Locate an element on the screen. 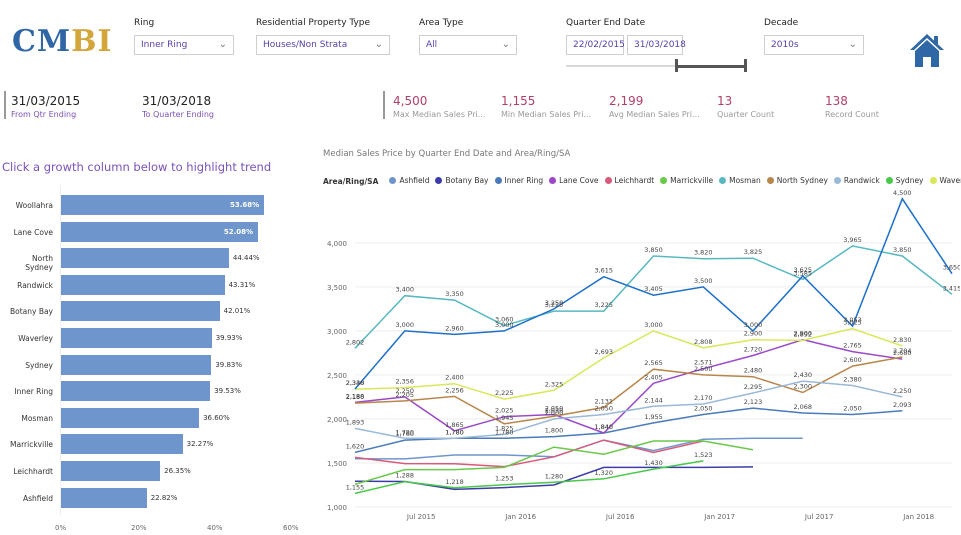  data-label: 2,704 is located at coordinates (902, 351).